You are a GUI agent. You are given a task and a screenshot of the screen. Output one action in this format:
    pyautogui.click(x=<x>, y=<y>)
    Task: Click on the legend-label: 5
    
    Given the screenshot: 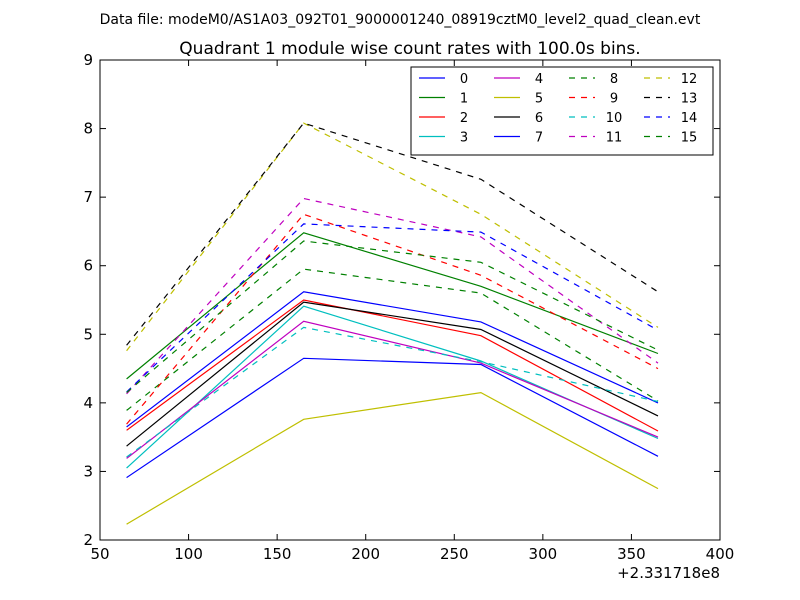 What is the action you would take?
    pyautogui.click(x=539, y=99)
    